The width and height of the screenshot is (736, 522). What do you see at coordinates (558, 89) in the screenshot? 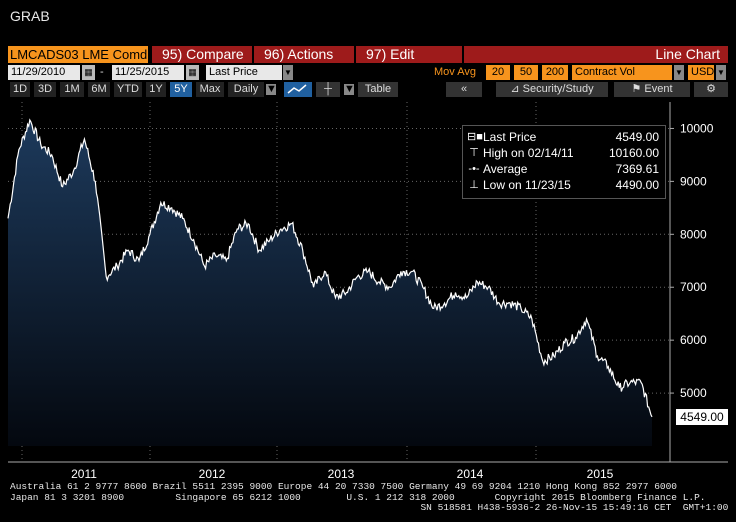
I see `security-study-label: Security/Study` at bounding box center [558, 89].